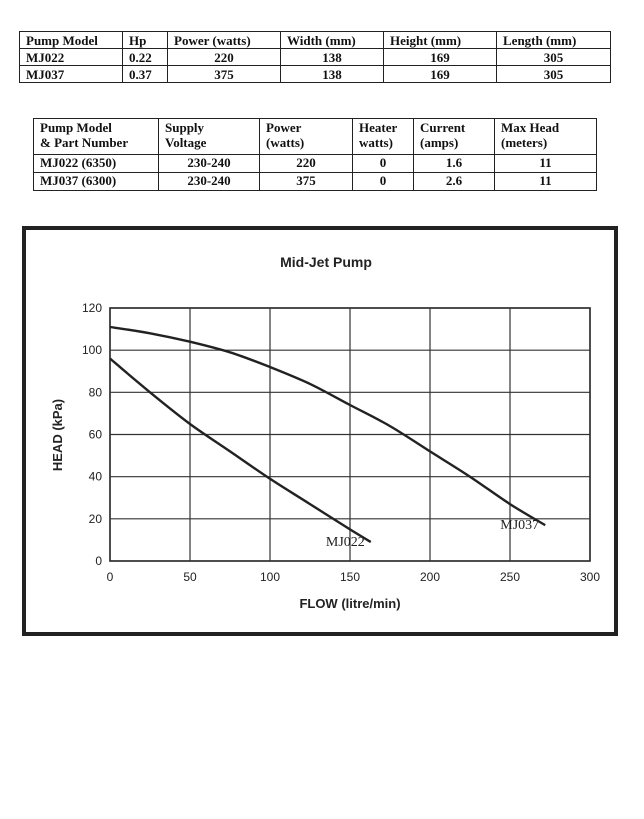 This screenshot has height=819, width=644. What do you see at coordinates (454, 181) in the screenshot?
I see `table-cell: 2.6` at bounding box center [454, 181].